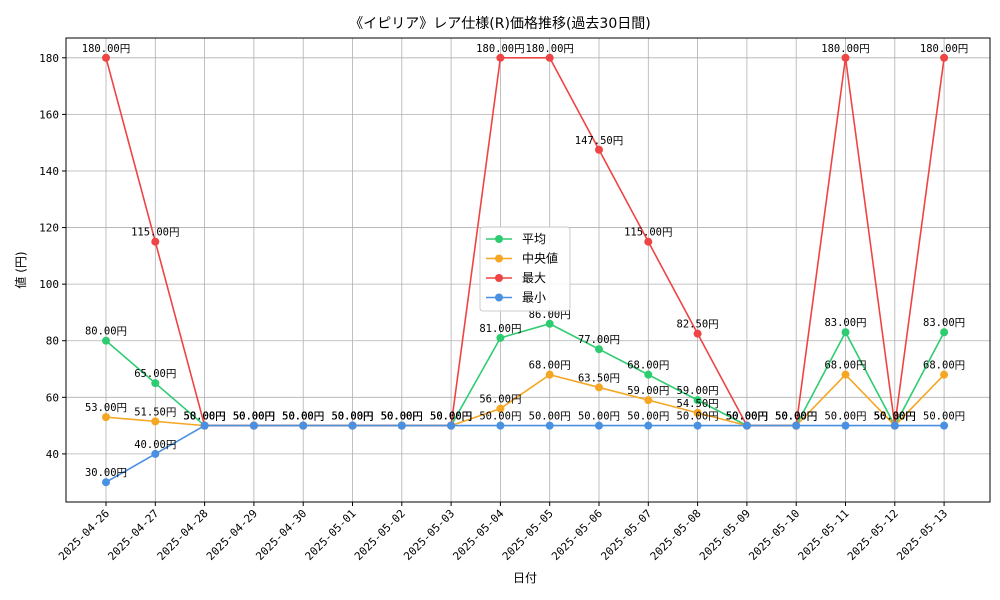  Describe the element at coordinates (155, 374) in the screenshot. I see `data-label: 65.00円` at that location.